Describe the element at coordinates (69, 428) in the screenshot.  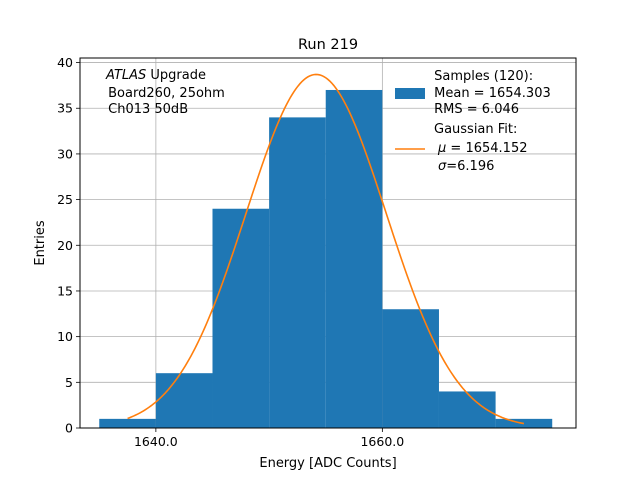
I see `y-tick-label-0: 0` at that location.